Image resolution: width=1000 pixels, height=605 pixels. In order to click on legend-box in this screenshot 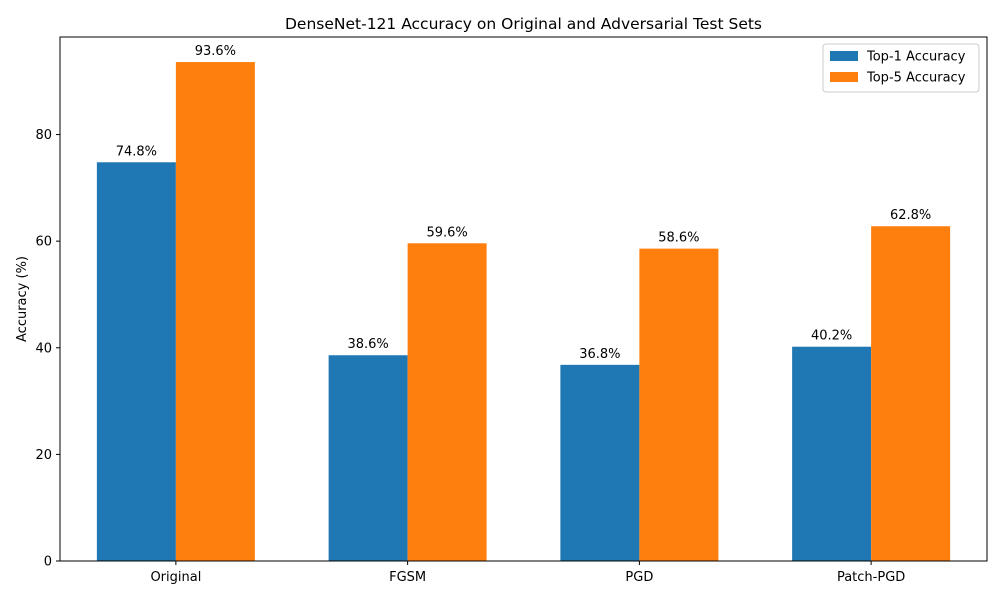, I will do `click(901, 68)`.